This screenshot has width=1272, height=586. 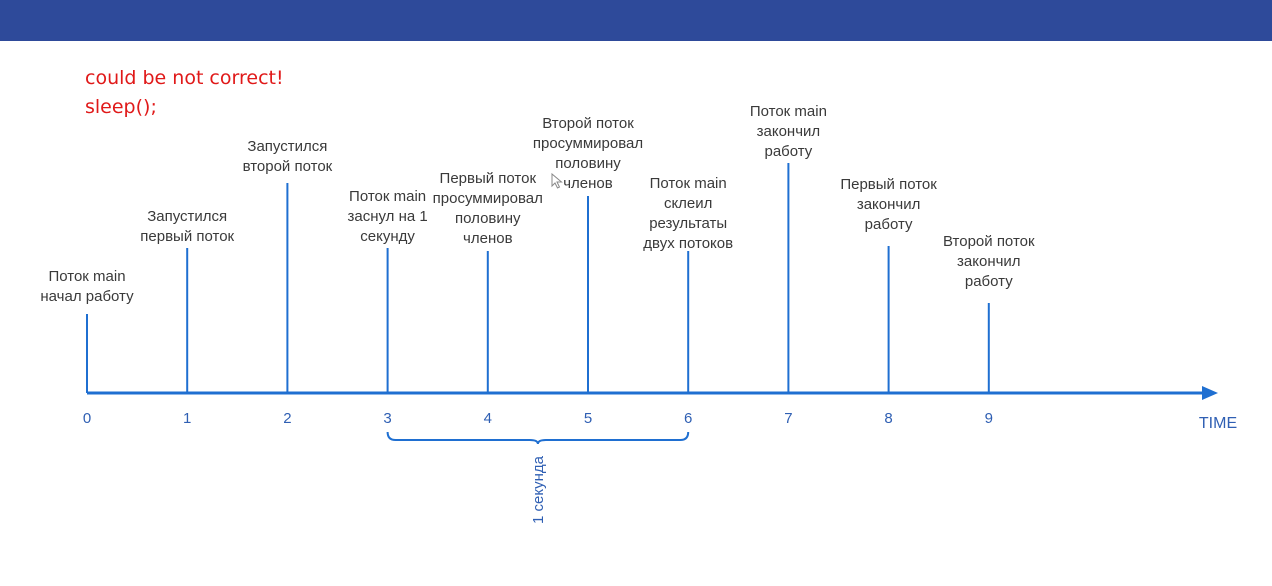 What do you see at coordinates (538, 438) in the screenshot?
I see `bracket-shape` at bounding box center [538, 438].